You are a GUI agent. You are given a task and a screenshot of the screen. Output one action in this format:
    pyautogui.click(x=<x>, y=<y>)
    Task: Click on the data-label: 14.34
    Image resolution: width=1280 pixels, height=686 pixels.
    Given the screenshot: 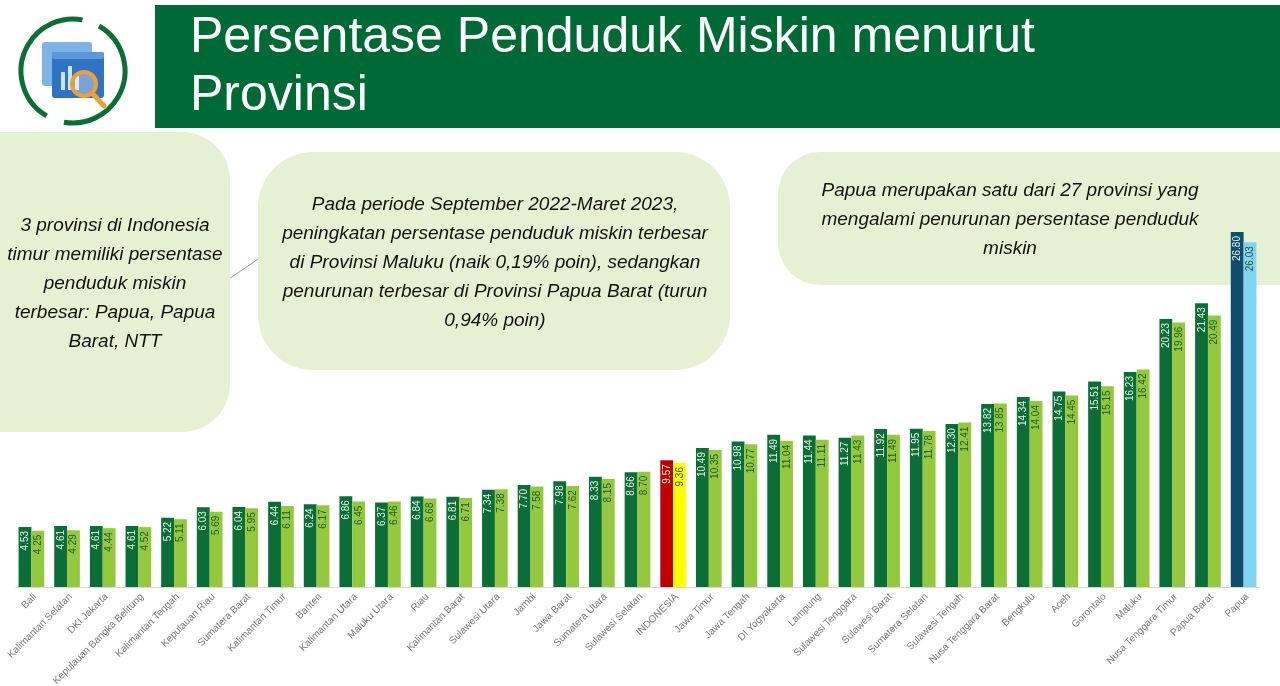 What is the action you would take?
    pyautogui.click(x=1023, y=413)
    